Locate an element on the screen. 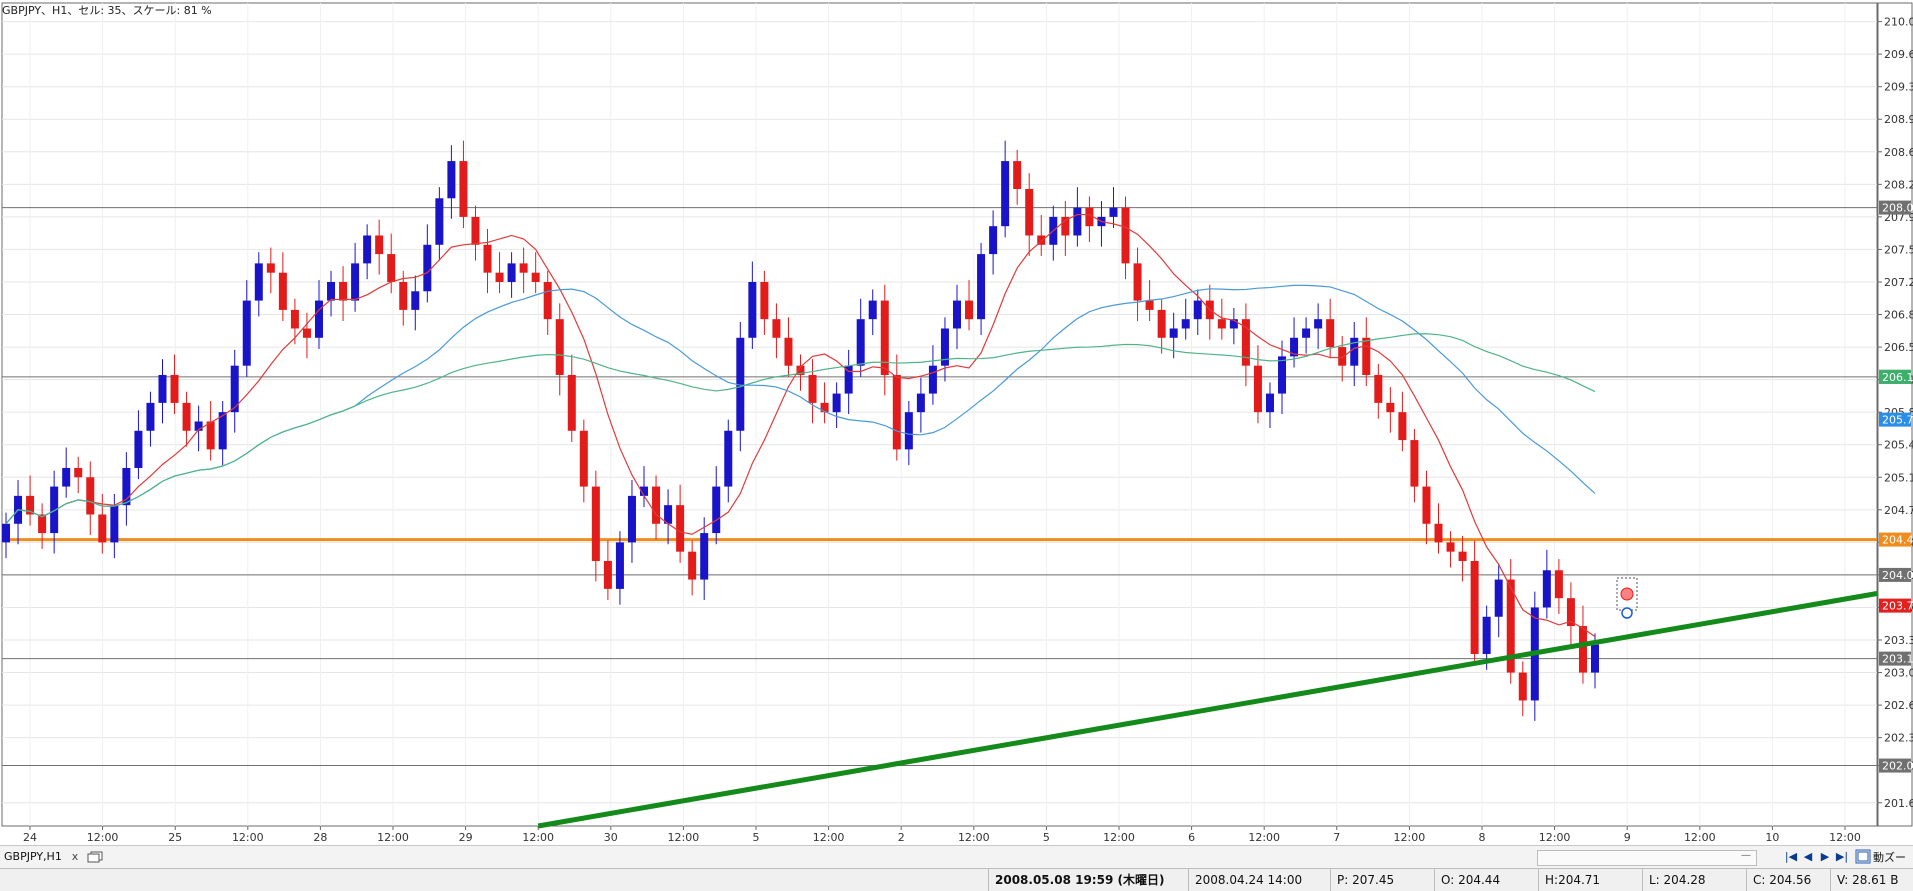 The height and width of the screenshot is (891, 1913). level-badge-label: 203.15 is located at coordinates (1897, 659).